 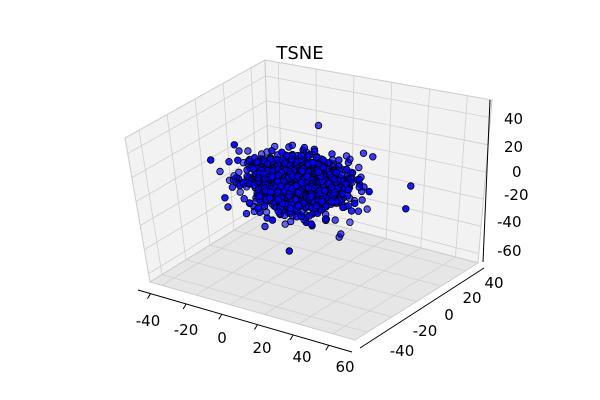 What do you see at coordinates (513, 119) in the screenshot?
I see `z-tick-label: 40` at bounding box center [513, 119].